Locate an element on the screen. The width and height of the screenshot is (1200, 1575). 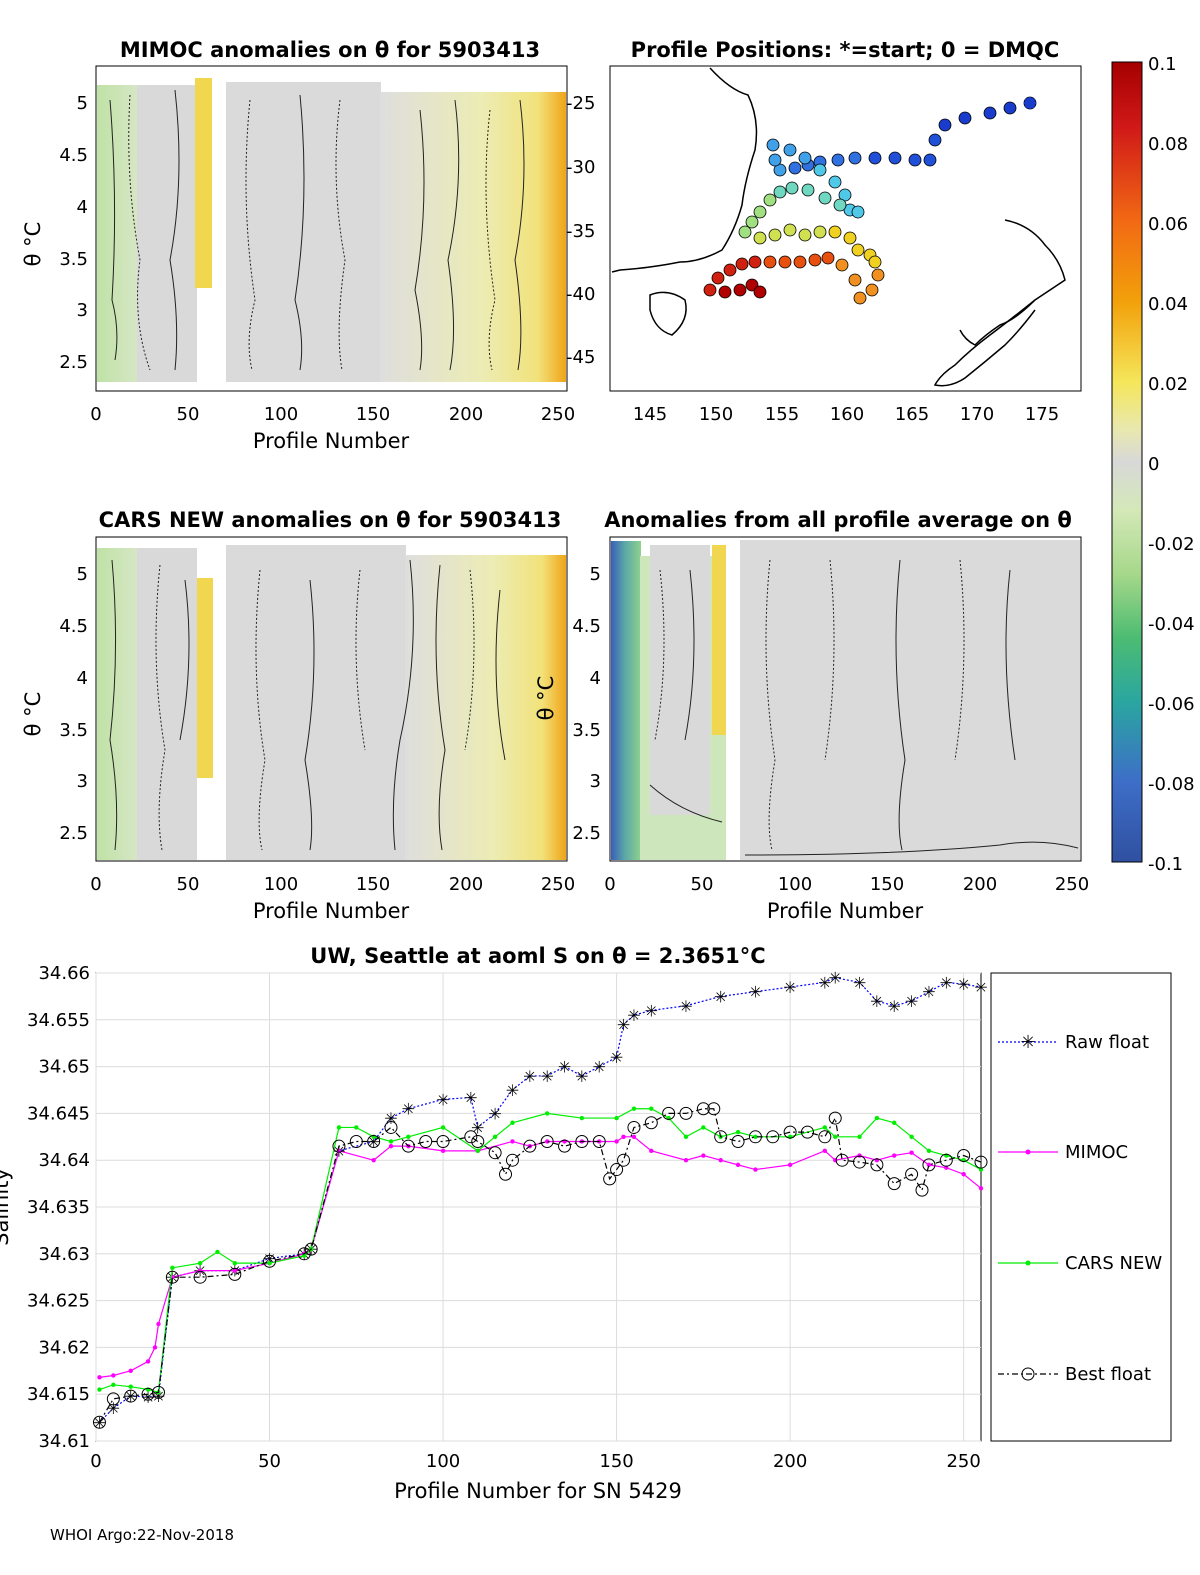
map-ytick: -45 is located at coordinates (580, 357).